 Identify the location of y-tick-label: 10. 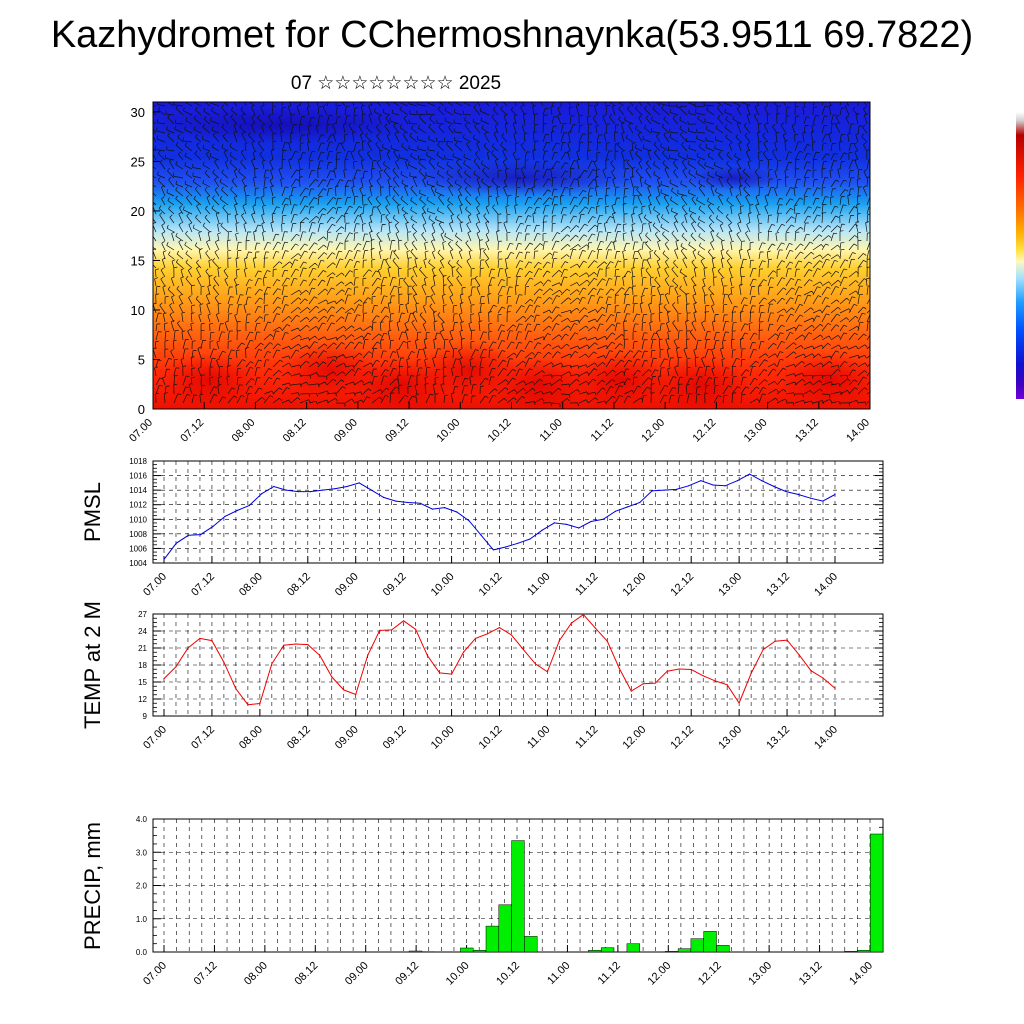
(138, 310).